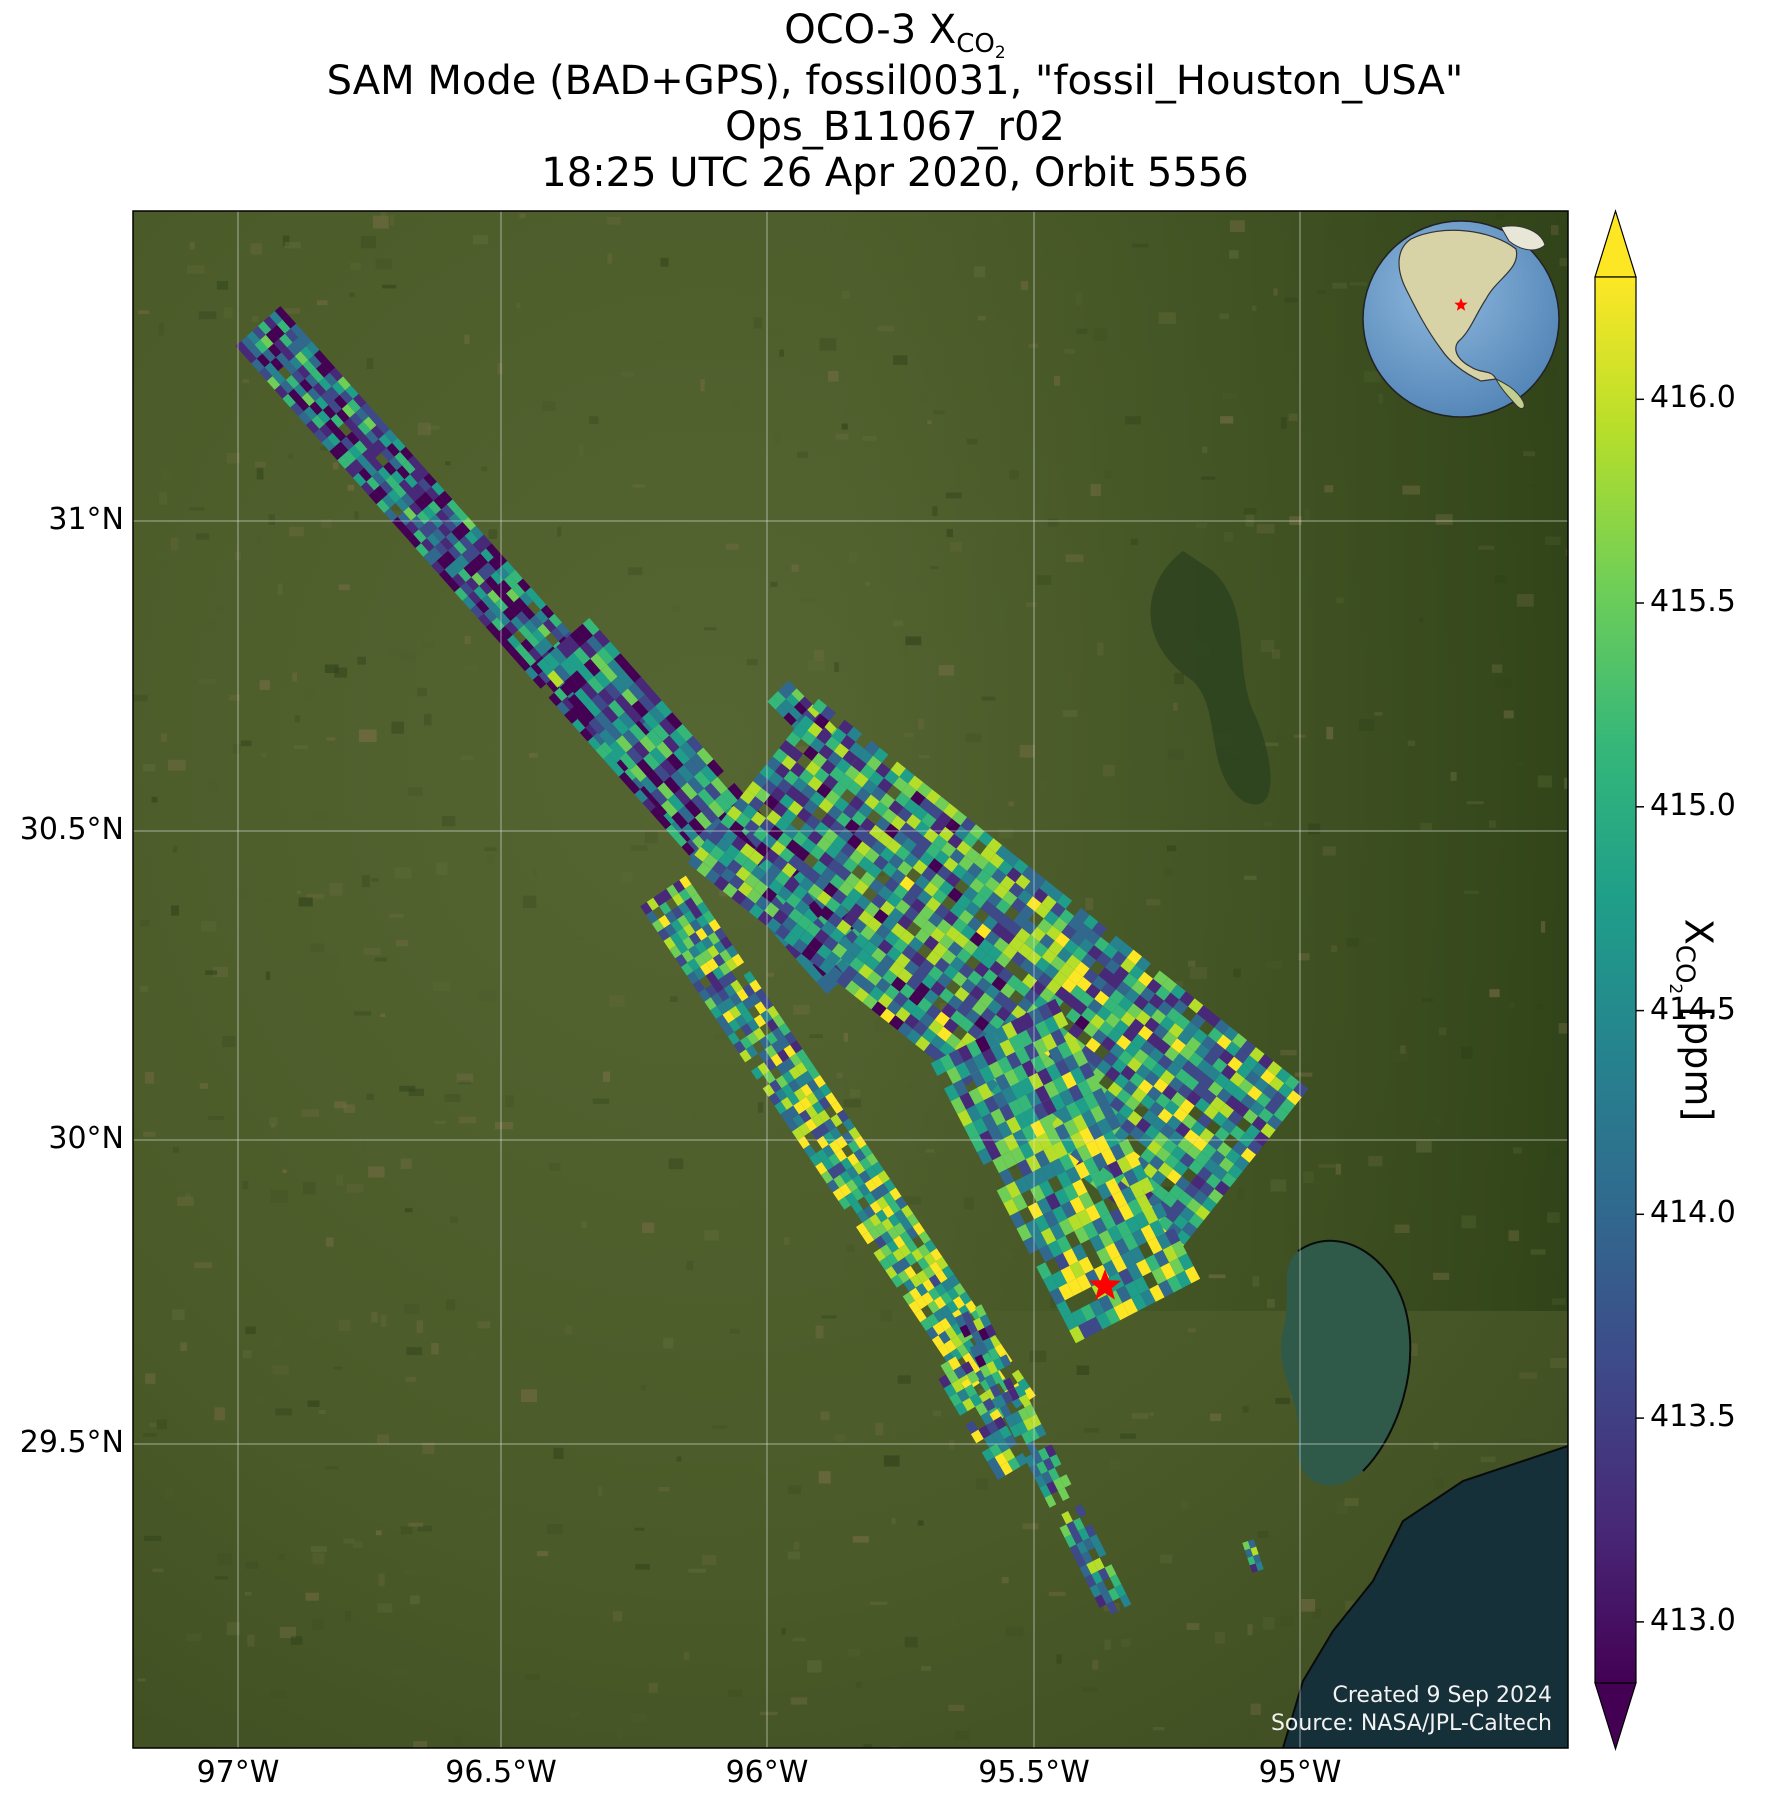 This screenshot has height=1801, width=1790. What do you see at coordinates (1698, 1058) in the screenshot?
I see `colorbar-label-unit: [ppm]` at bounding box center [1698, 1058].